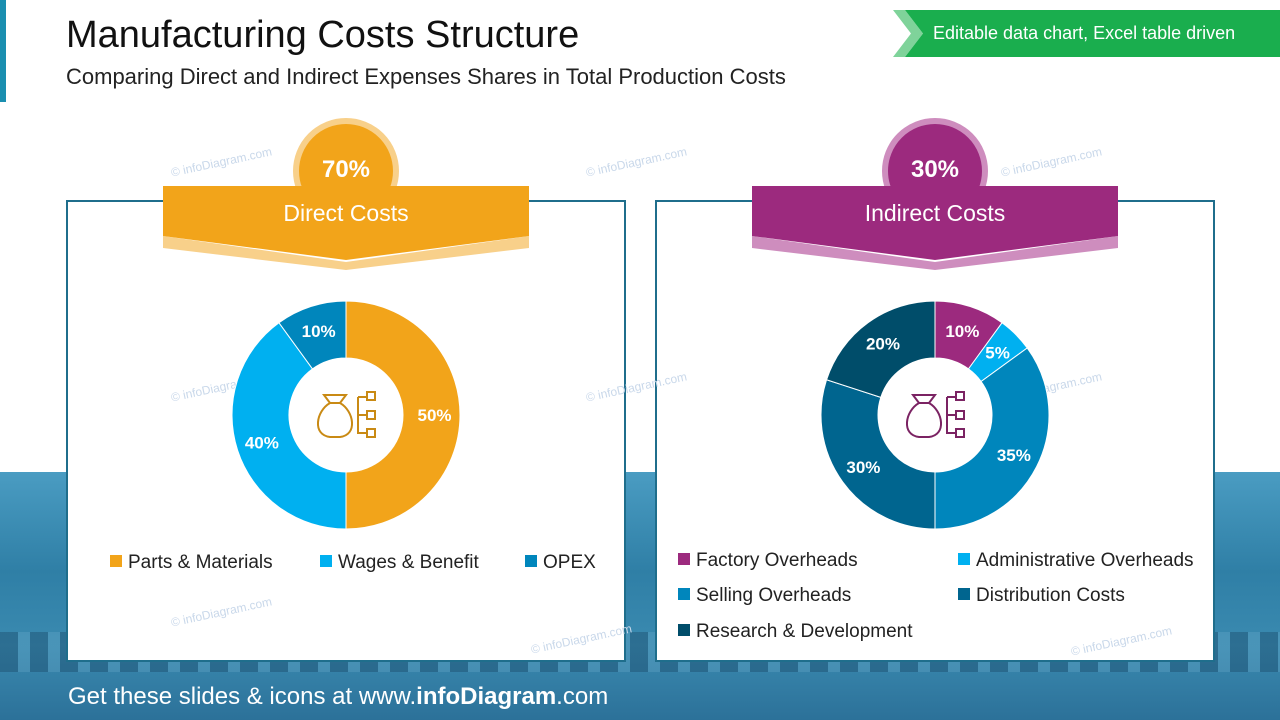  I want to click on legend-label: Parts & Materials, so click(200, 562).